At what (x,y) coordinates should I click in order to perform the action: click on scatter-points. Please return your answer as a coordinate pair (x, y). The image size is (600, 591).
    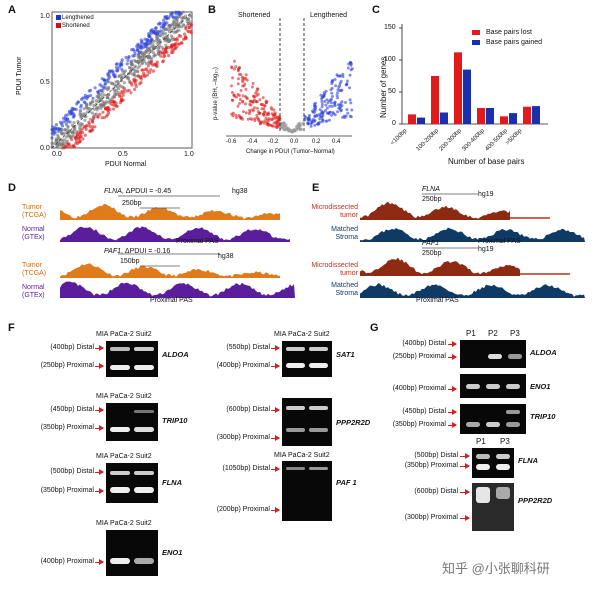
    Looking at the image, I should click on (122, 80).